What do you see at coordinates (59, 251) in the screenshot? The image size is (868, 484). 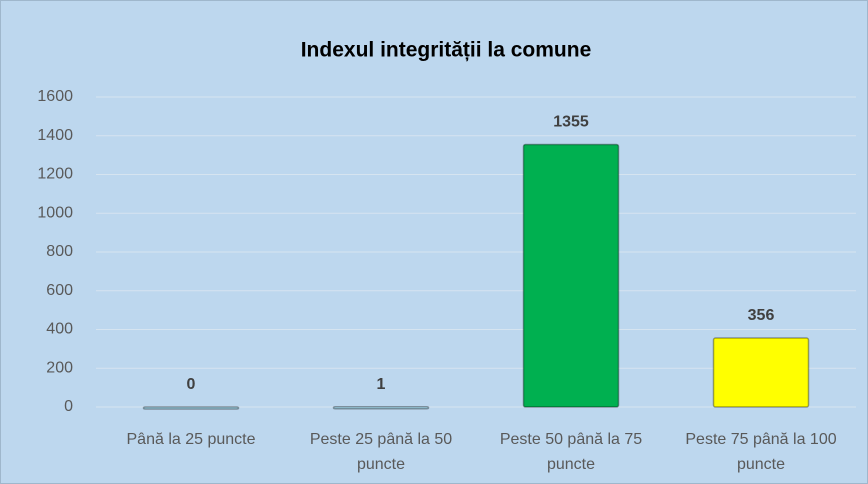 I see `y-tick-label: 800` at bounding box center [59, 251].